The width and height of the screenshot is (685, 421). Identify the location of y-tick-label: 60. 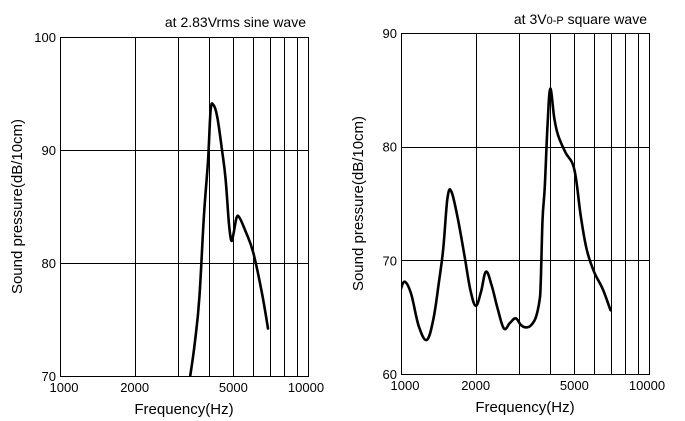
(390, 374).